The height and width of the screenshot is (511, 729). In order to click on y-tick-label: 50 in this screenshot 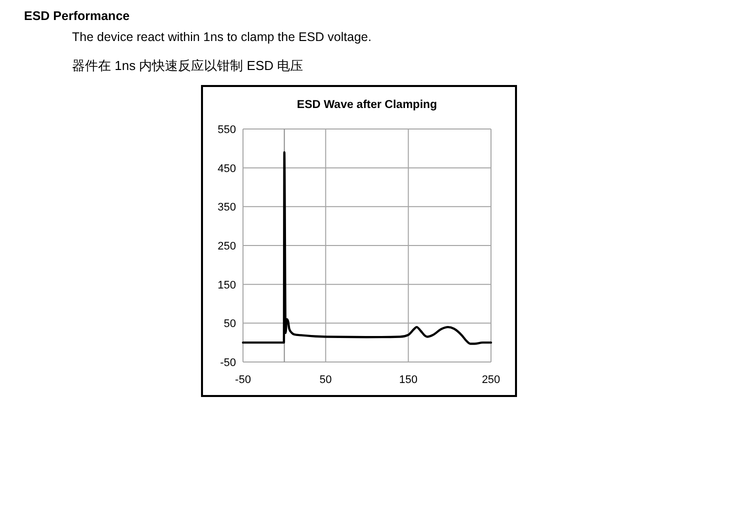, I will do `click(230, 324)`.